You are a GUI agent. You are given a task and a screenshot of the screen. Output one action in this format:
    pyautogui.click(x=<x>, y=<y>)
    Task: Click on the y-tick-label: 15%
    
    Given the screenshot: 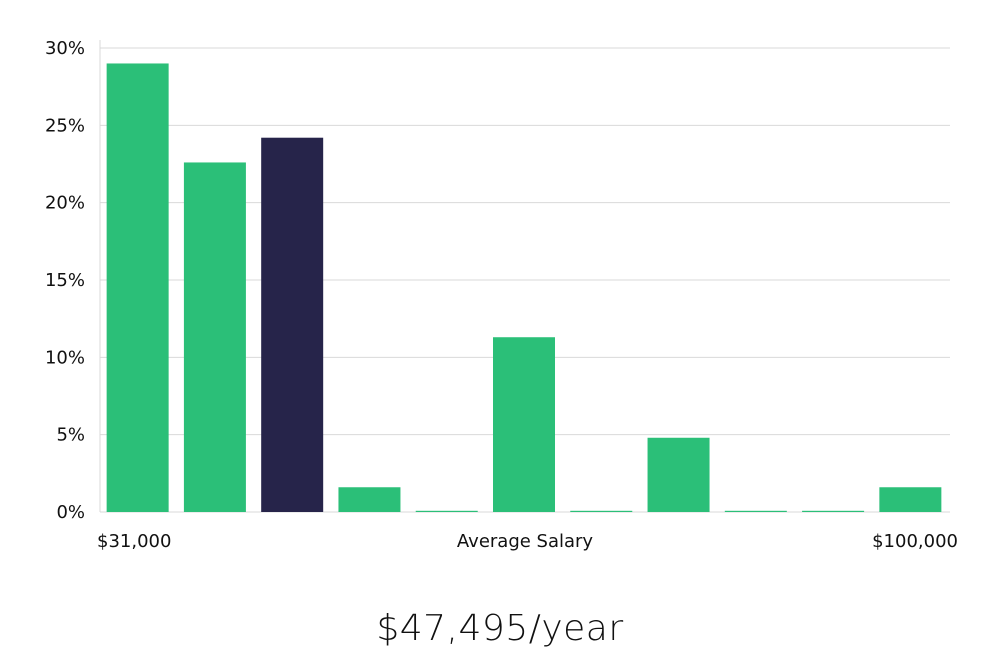 What is the action you would take?
    pyautogui.click(x=65, y=280)
    